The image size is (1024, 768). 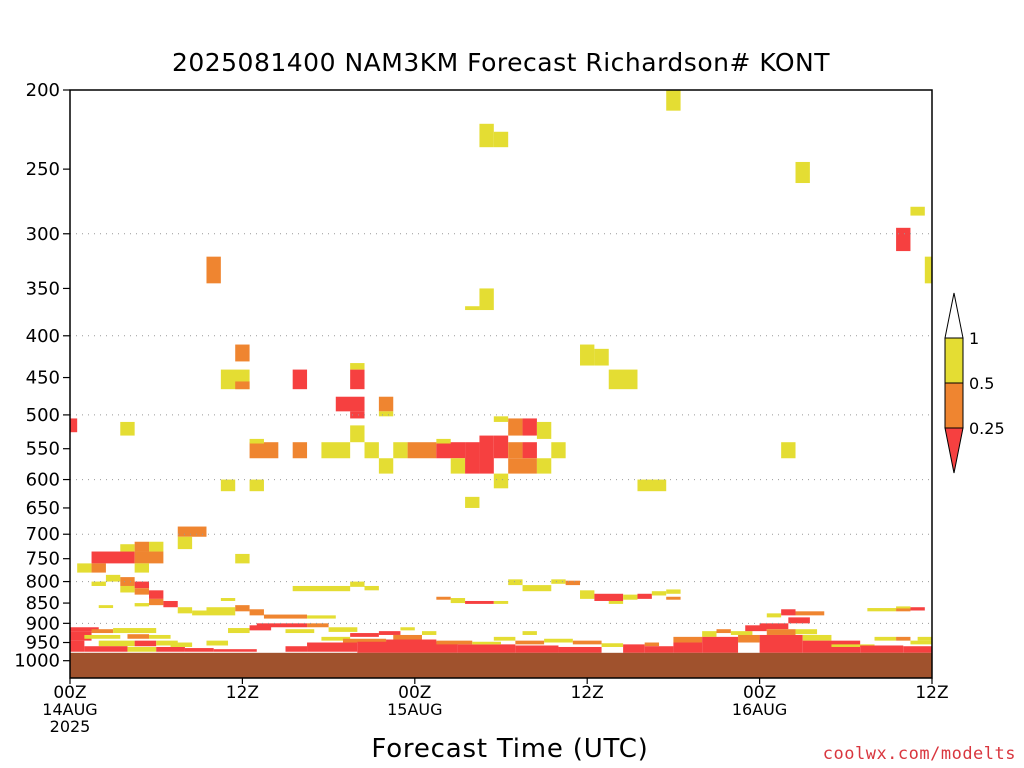 What do you see at coordinates (501, 665) in the screenshot?
I see `surface-band` at bounding box center [501, 665].